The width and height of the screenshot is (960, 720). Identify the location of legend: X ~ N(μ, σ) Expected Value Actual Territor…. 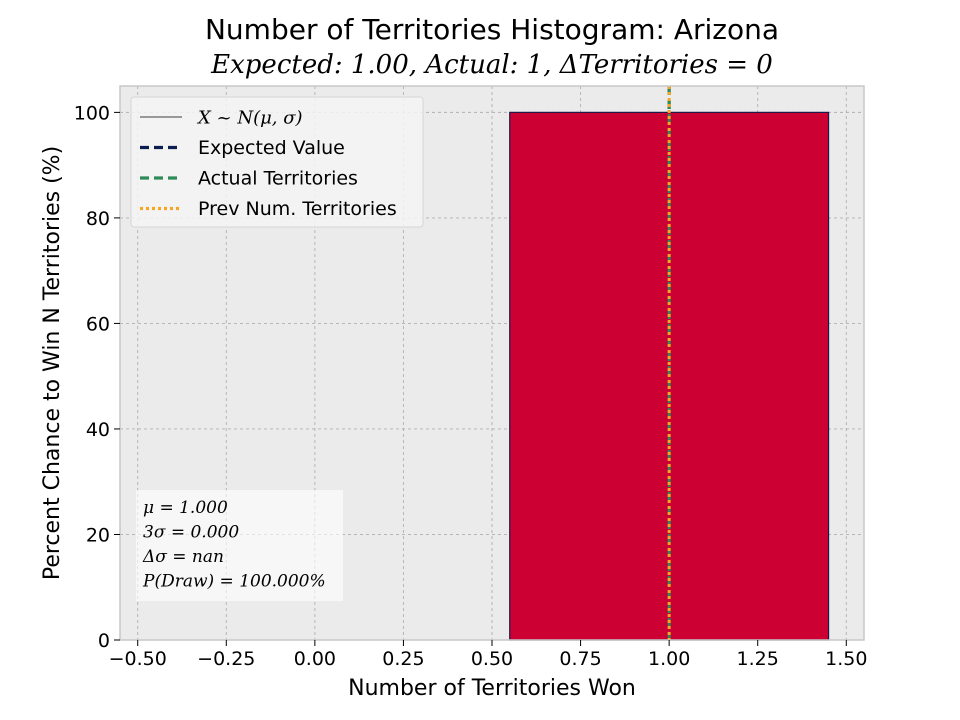
(277, 162).